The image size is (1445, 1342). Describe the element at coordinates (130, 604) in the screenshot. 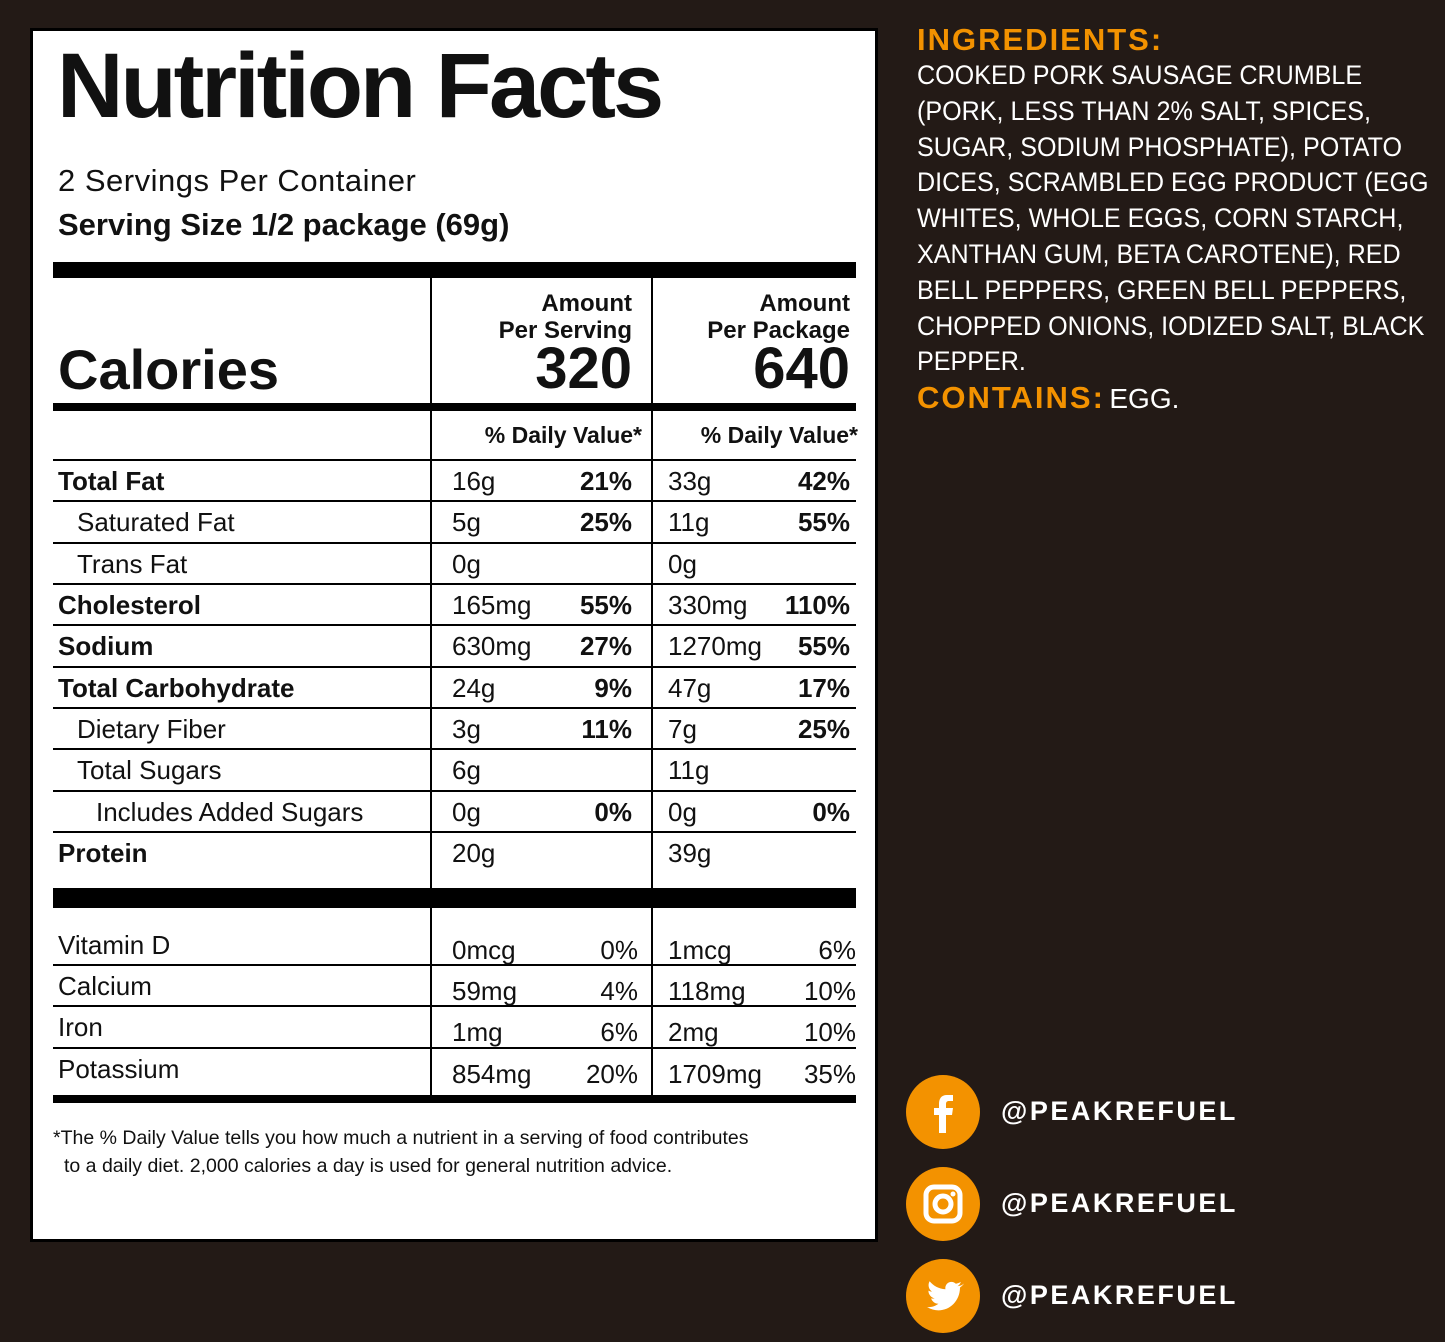

I see `nutrient-name: Cholesterol` at that location.